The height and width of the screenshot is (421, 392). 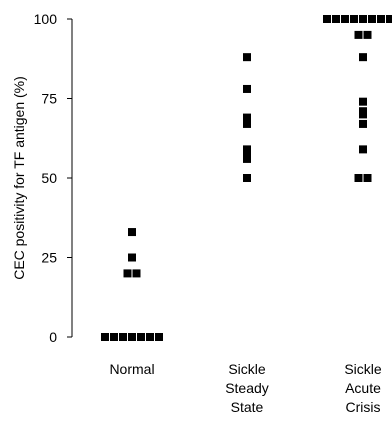 What do you see at coordinates (131, 369) in the screenshot?
I see `x-category-label: Normal` at bounding box center [131, 369].